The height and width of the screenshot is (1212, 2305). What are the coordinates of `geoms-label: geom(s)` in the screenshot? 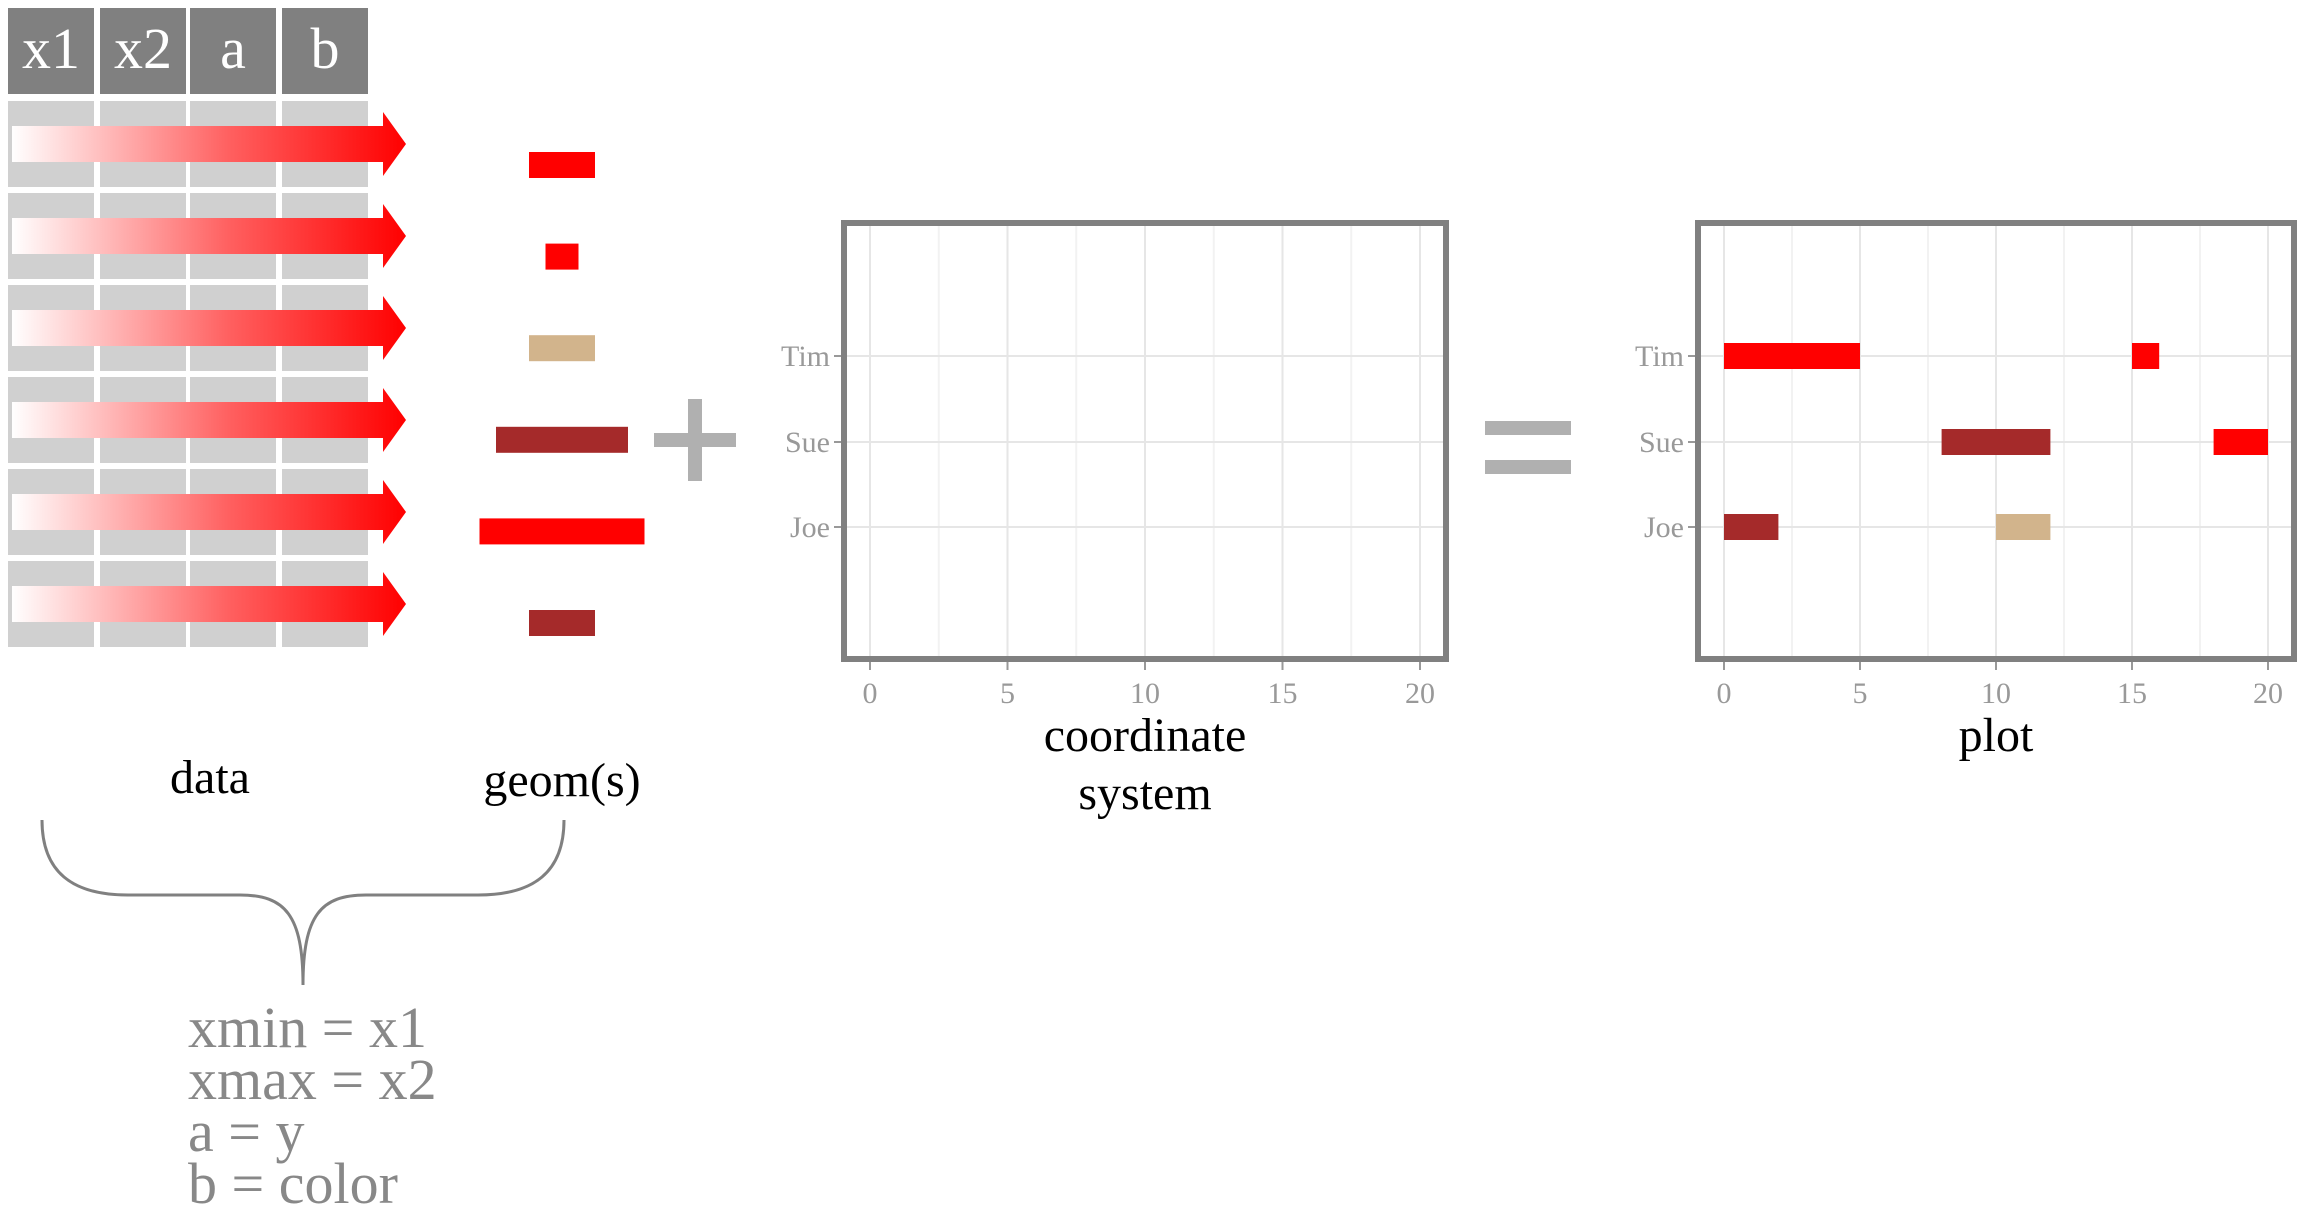 It's located at (561, 780).